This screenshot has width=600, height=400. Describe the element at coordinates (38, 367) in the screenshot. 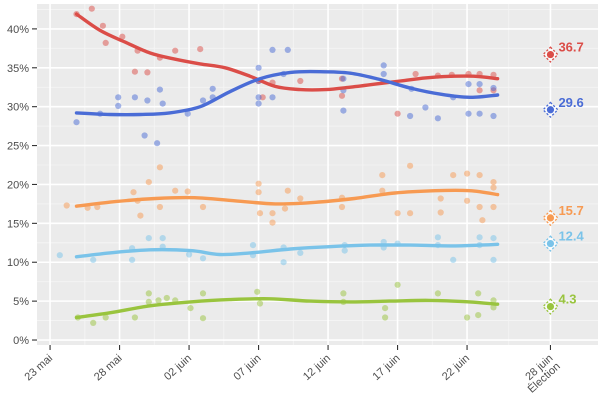

I see `x-tick-label-line: 23 mai` at that location.